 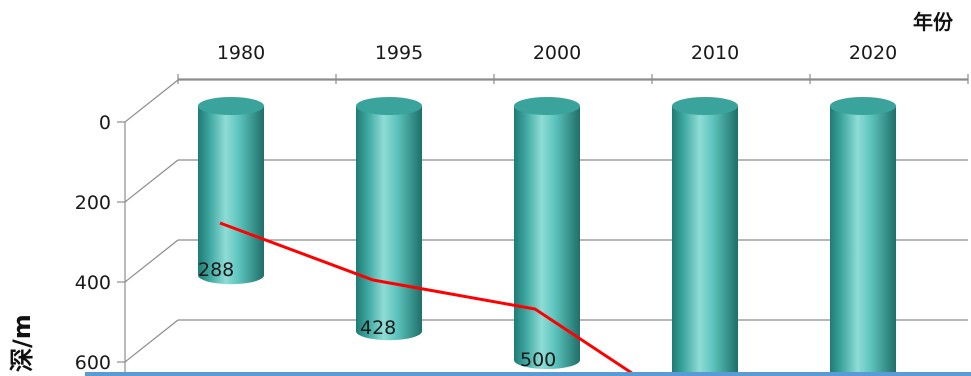 I want to click on x-tick-label: 2020, so click(x=873, y=53).